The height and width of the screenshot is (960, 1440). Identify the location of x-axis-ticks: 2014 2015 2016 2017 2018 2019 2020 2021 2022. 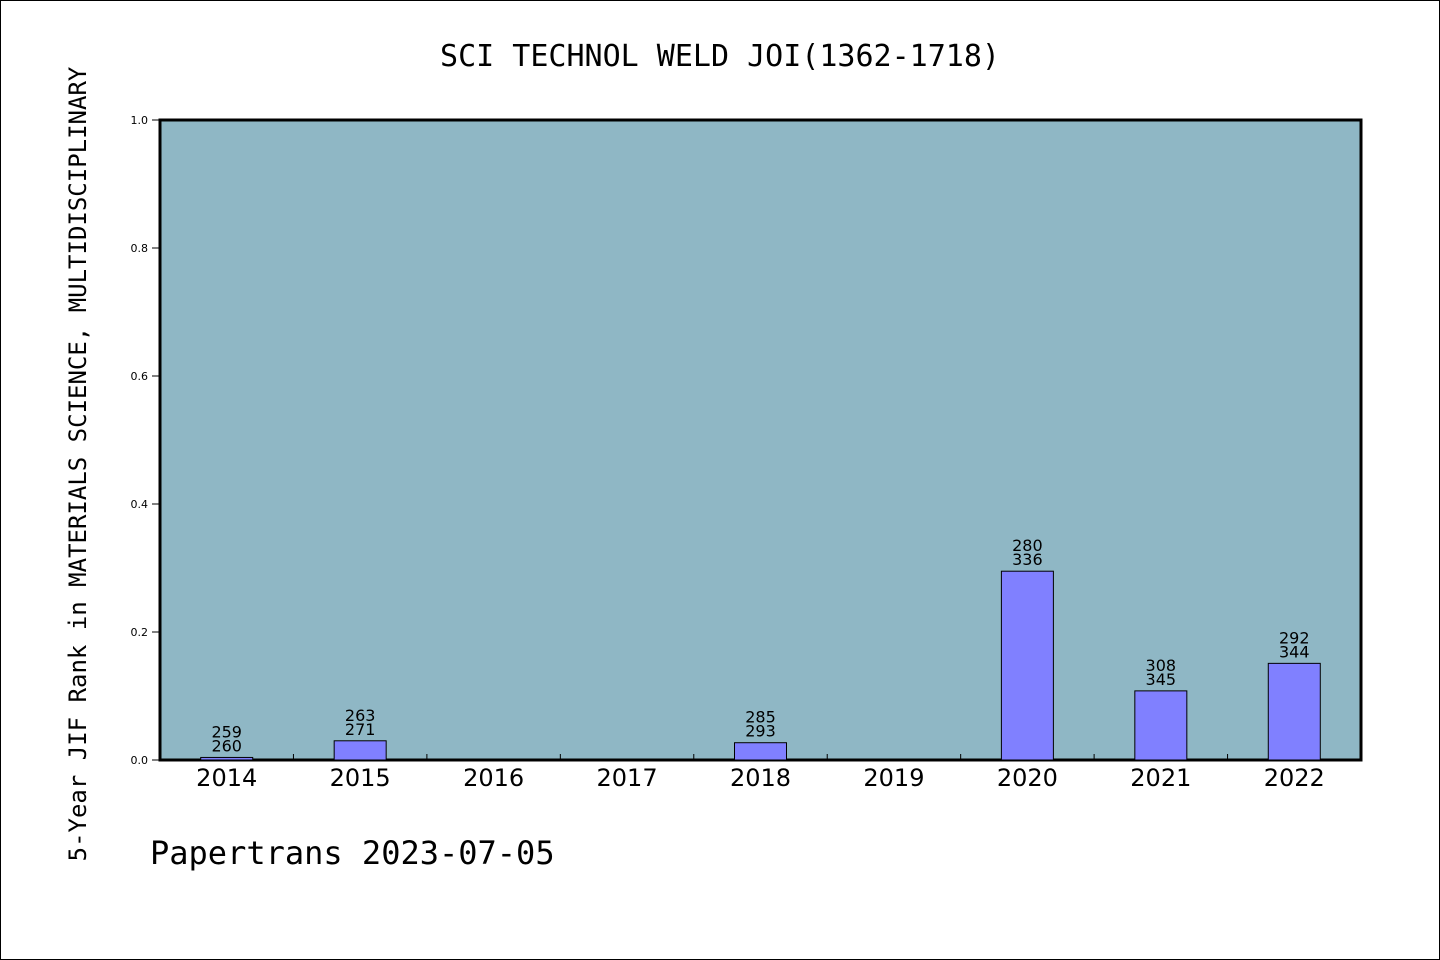
(760, 773).